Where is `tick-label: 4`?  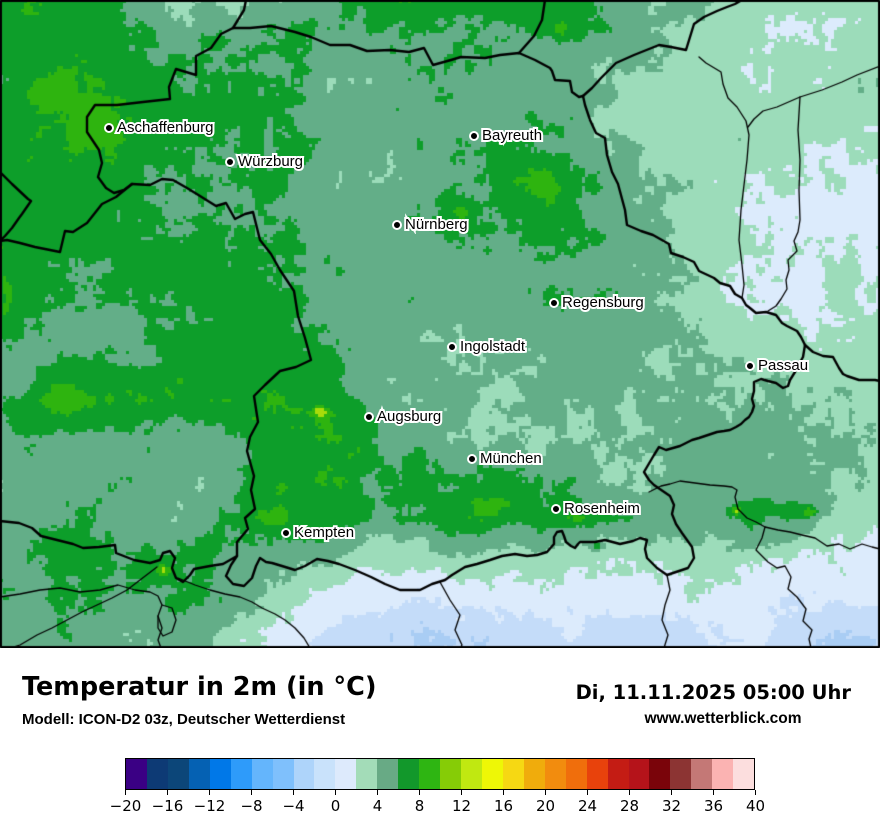 tick-label: 4 is located at coordinates (377, 806).